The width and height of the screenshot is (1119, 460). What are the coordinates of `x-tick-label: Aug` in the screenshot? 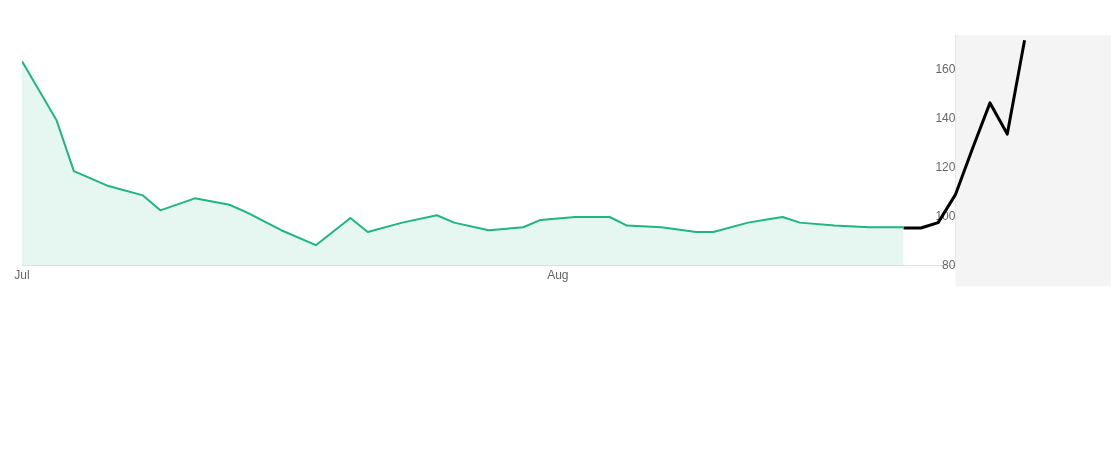 It's located at (558, 275).